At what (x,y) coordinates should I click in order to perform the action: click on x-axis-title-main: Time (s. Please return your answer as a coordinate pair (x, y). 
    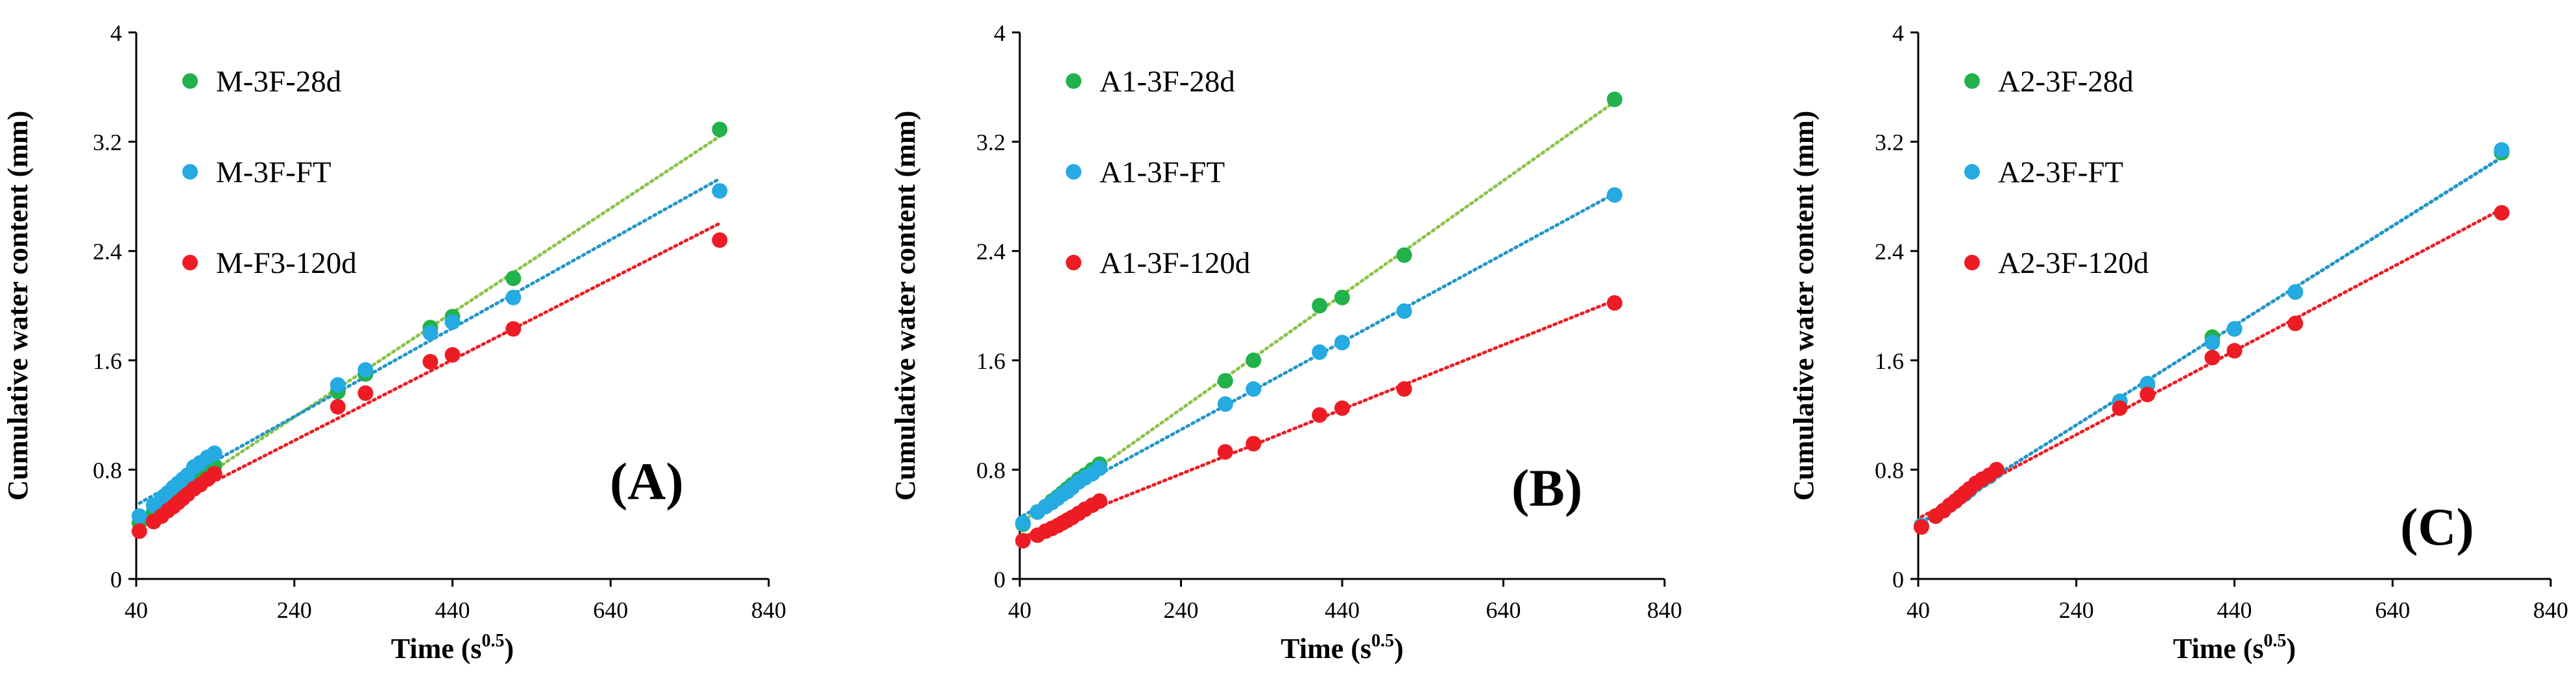
    Looking at the image, I should click on (2218, 649).